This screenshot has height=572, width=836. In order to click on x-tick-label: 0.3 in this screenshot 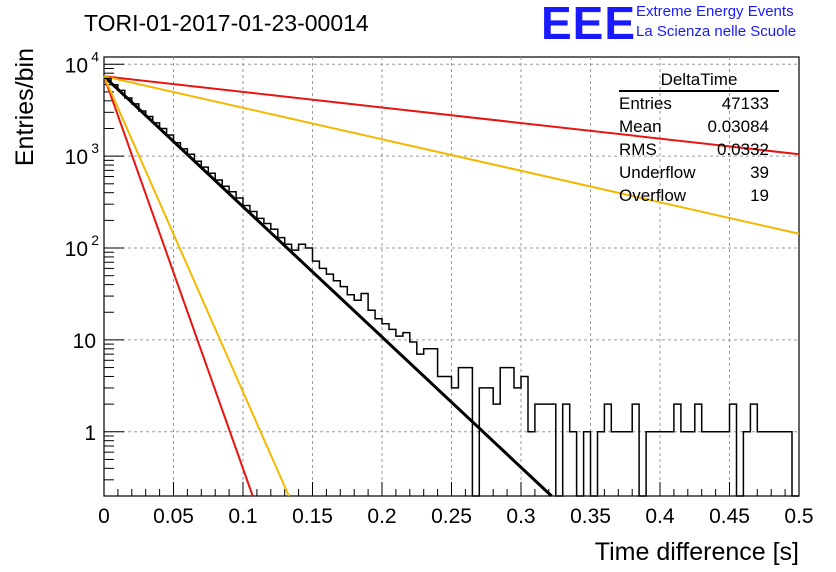, I will do `click(520, 516)`.